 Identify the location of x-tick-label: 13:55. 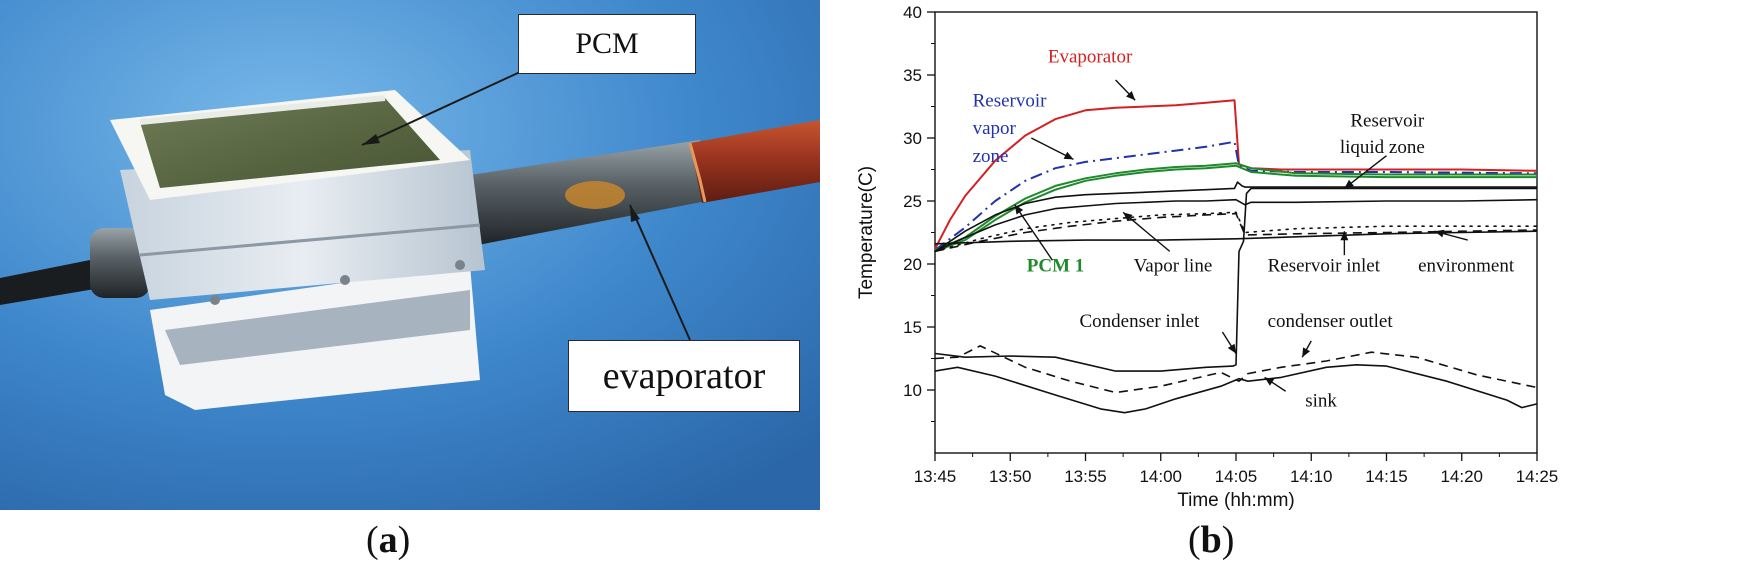
(1085, 476).